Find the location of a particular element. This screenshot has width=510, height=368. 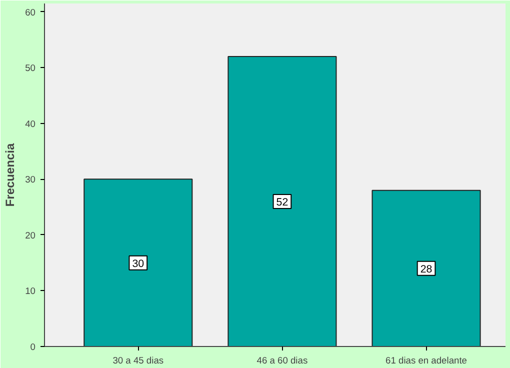

data-label: 30 is located at coordinates (138, 264).